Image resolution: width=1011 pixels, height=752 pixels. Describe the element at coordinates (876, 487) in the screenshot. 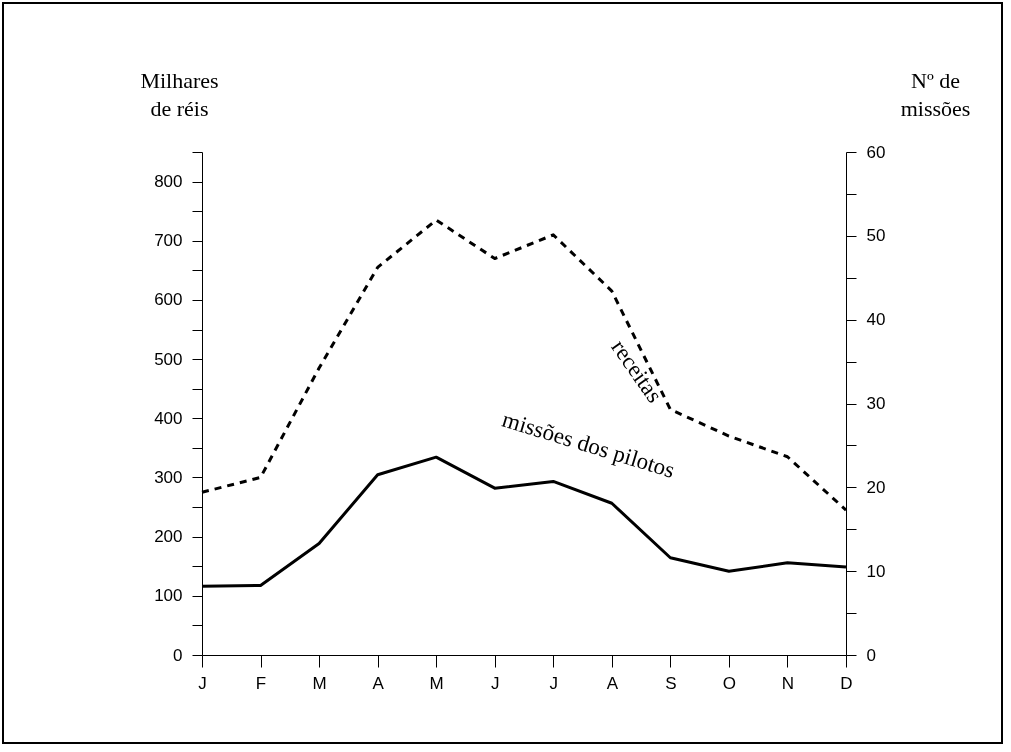

I see `y2-tick-label: 20` at that location.